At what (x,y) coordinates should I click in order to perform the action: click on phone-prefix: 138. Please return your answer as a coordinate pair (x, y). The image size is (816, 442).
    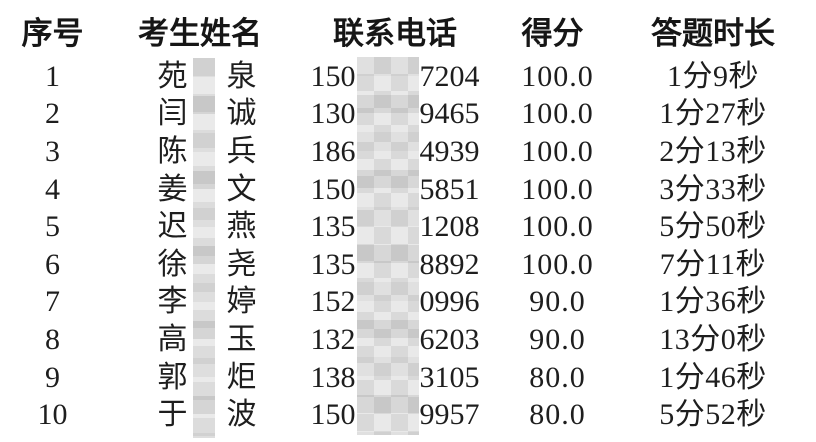
    Looking at the image, I should click on (333, 377).